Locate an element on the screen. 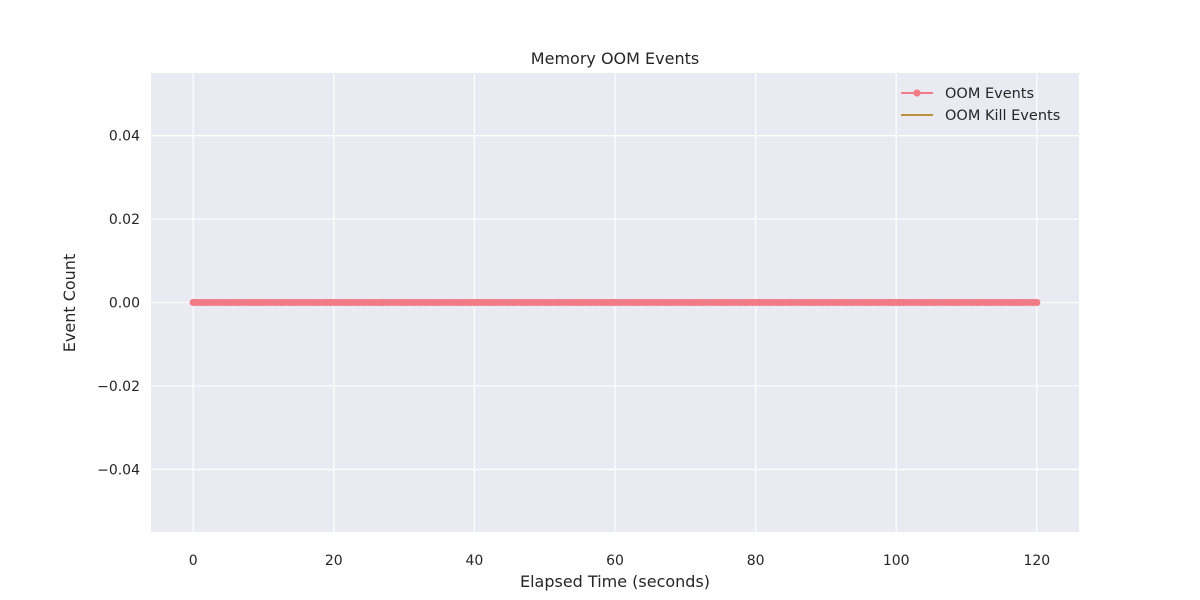 The image size is (1200, 600). y-tick-label: 0.02 is located at coordinates (124, 220).